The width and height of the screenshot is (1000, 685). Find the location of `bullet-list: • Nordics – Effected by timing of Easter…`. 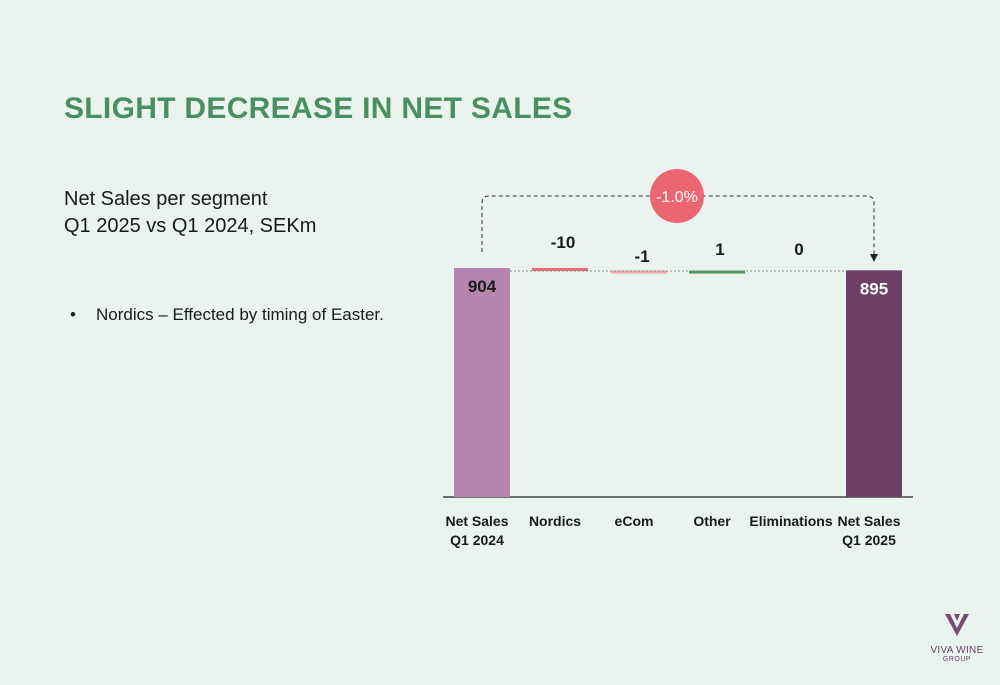

bullet-list: • Nordics – Effected by timing of Easter… is located at coordinates (227, 315).